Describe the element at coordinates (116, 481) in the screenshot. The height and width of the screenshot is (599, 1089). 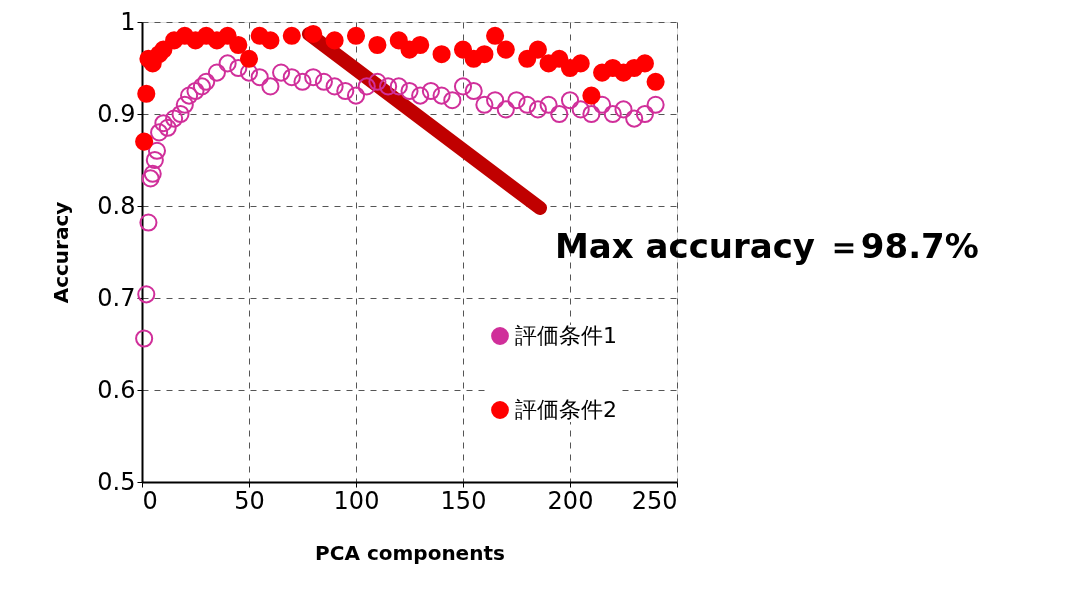
I see `y-tick-label: 0.5` at that location.